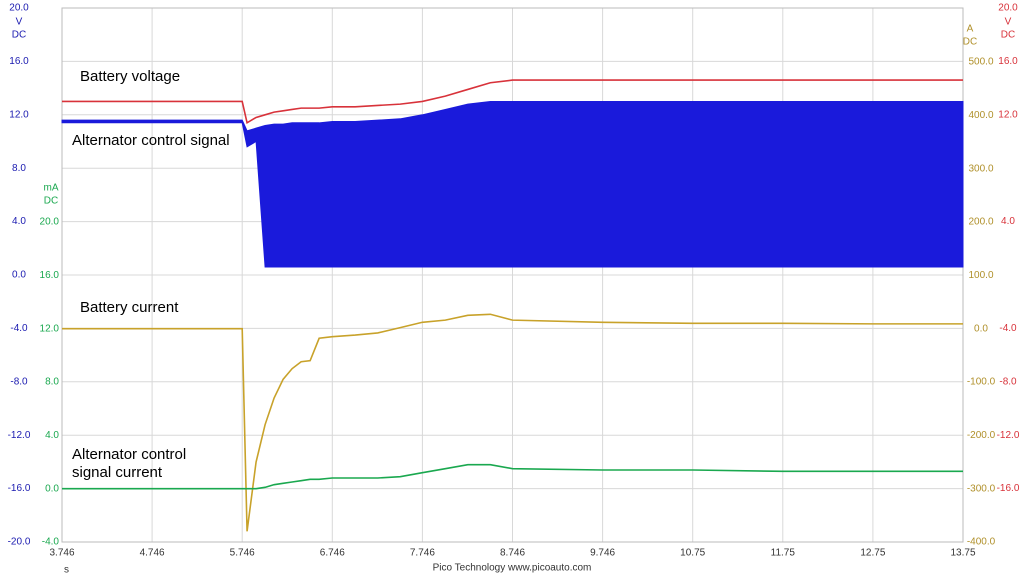 The image size is (1024, 576). Describe the element at coordinates (970, 29) in the screenshot. I see `axis-unit: A` at that location.